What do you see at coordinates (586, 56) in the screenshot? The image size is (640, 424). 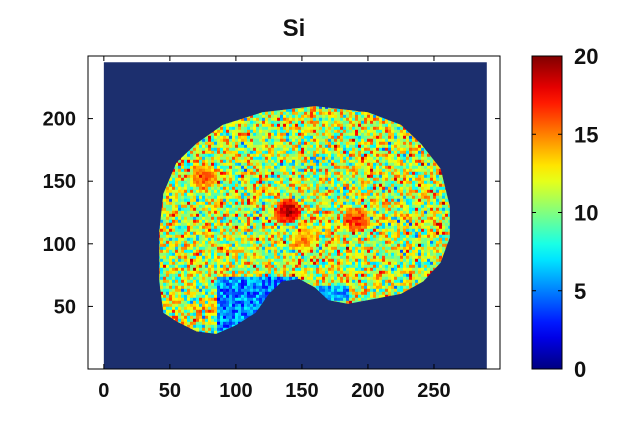 I see `colorbar-tick-label: 20` at bounding box center [586, 56].